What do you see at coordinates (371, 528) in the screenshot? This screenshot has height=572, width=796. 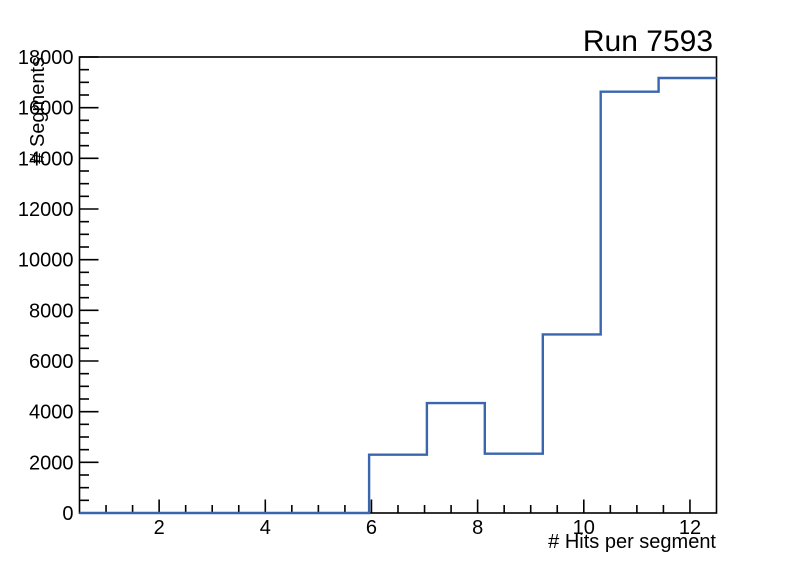 I see `x-tick-label: 6` at bounding box center [371, 528].